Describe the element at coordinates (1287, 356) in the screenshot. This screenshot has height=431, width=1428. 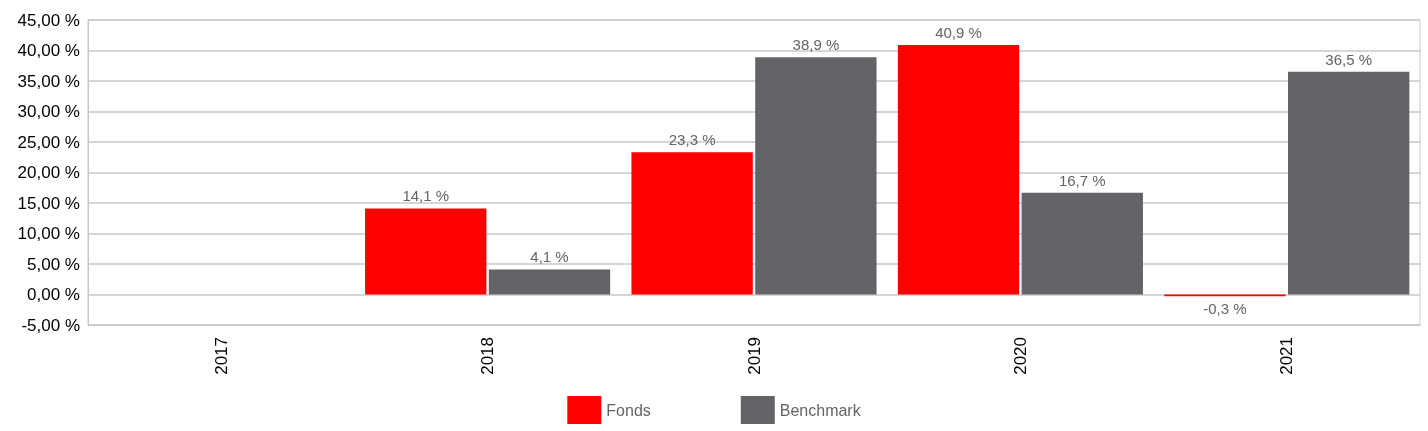
I see `x-tick-label: 2021` at that location.